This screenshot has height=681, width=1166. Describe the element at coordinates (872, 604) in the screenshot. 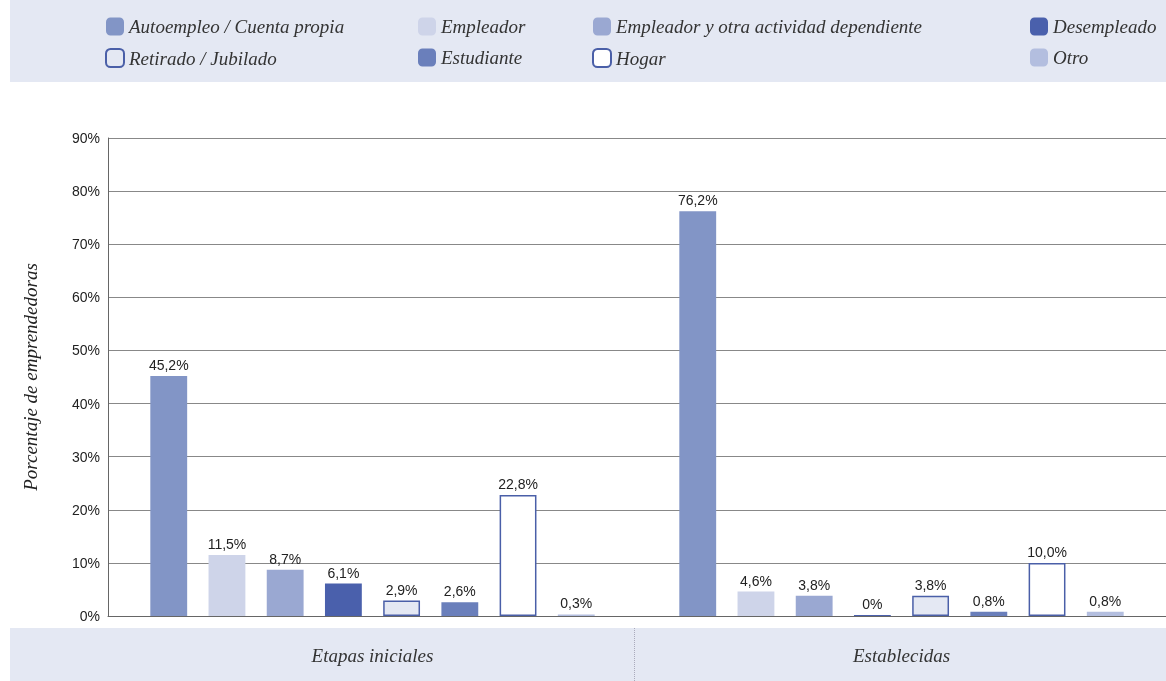

I see `data-label: 0%` at that location.